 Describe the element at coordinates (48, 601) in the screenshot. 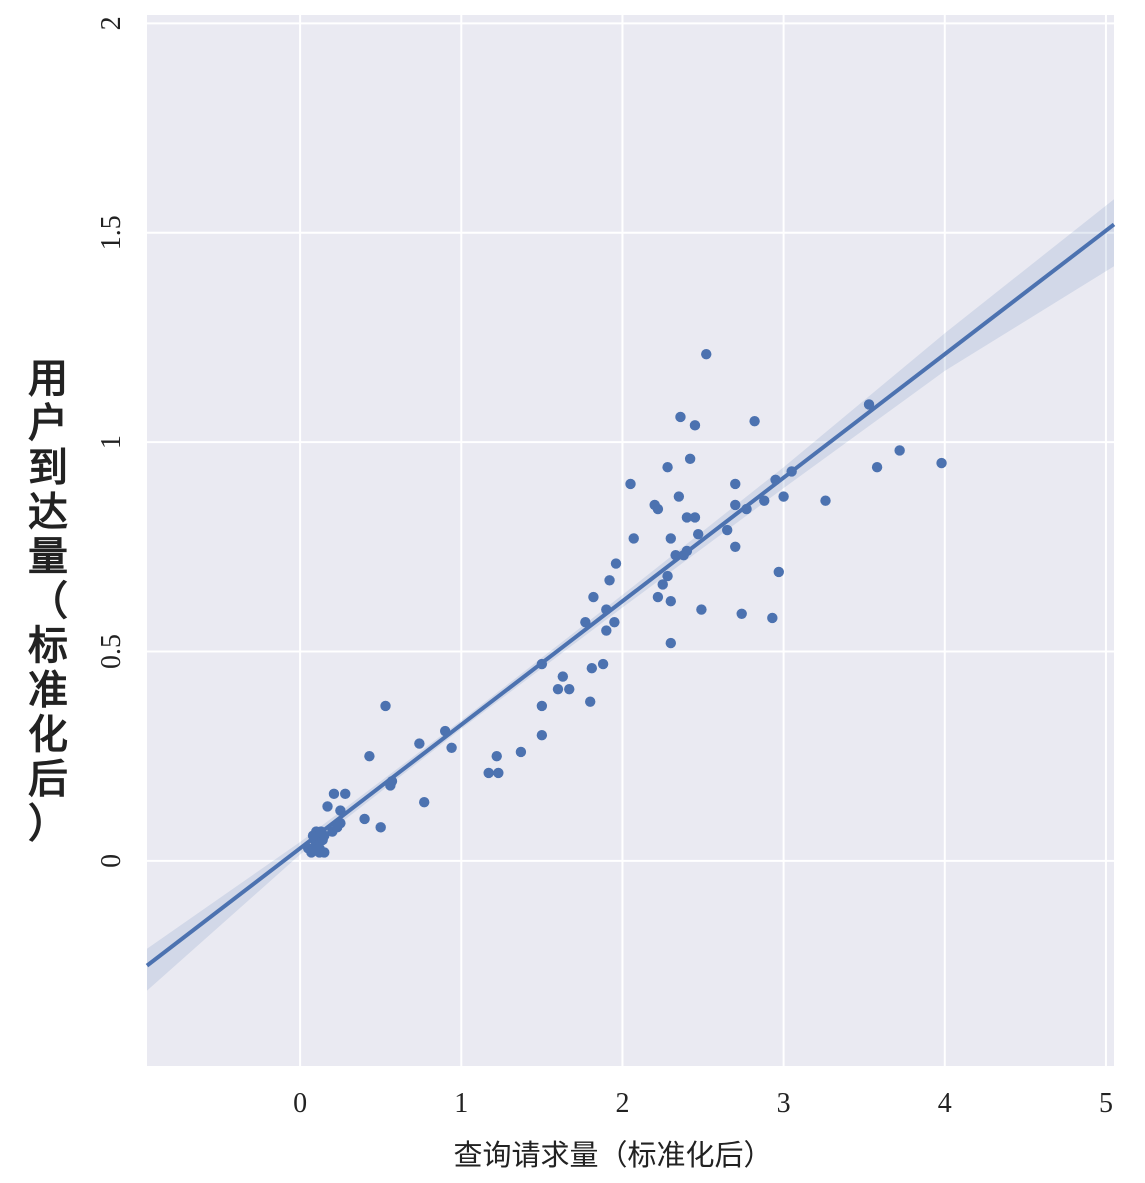

I see `y-axis-label: 用户到达量（标准化后）` at that location.